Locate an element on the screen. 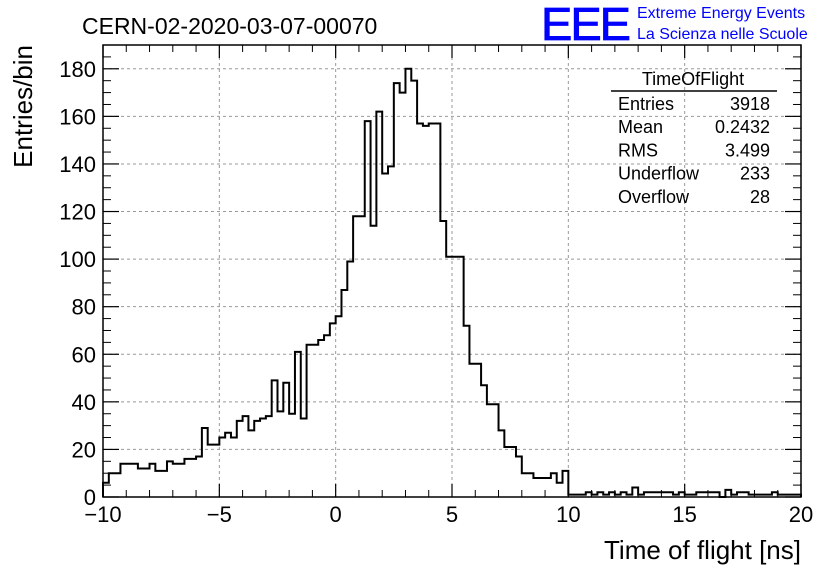 The width and height of the screenshot is (836, 572). y-tick-label: 160 is located at coordinates (77, 116).